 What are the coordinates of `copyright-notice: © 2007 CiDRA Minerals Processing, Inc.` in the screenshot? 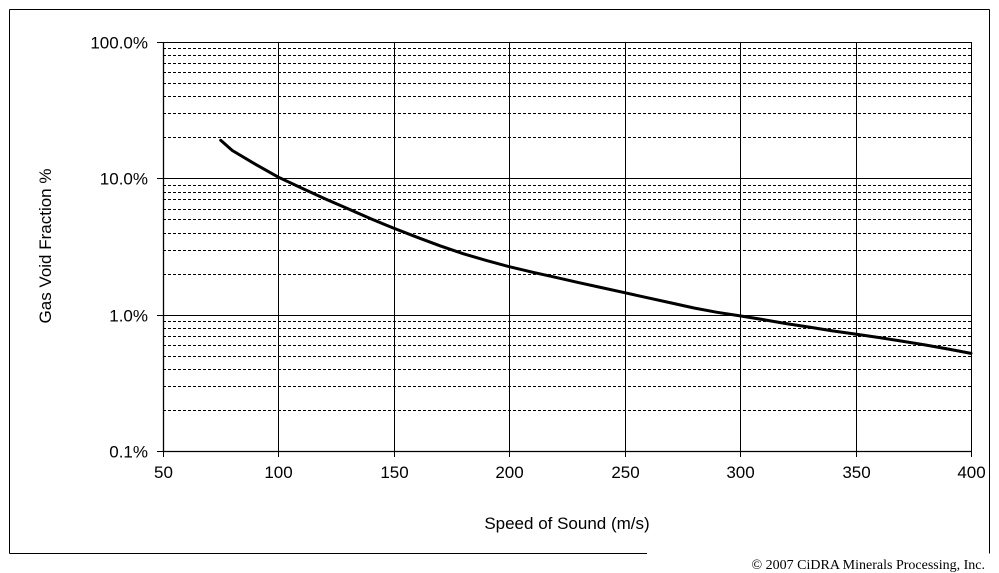 It's located at (868, 565).